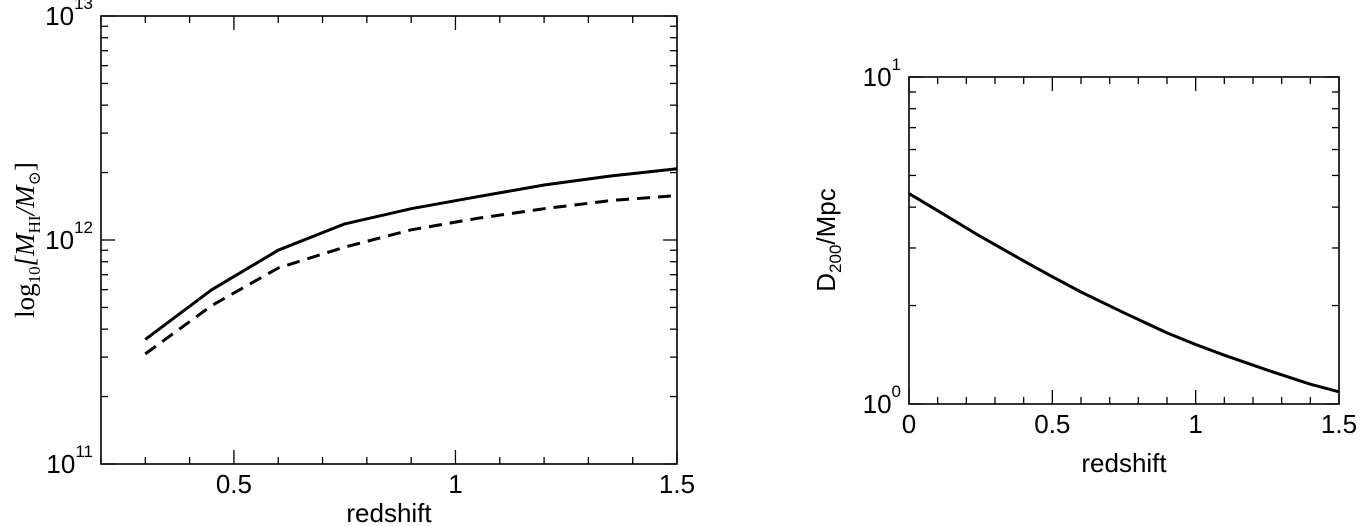 The image size is (1365, 526). Describe the element at coordinates (25, 166) in the screenshot. I see `y-axis-title-bracket: ]` at that location.